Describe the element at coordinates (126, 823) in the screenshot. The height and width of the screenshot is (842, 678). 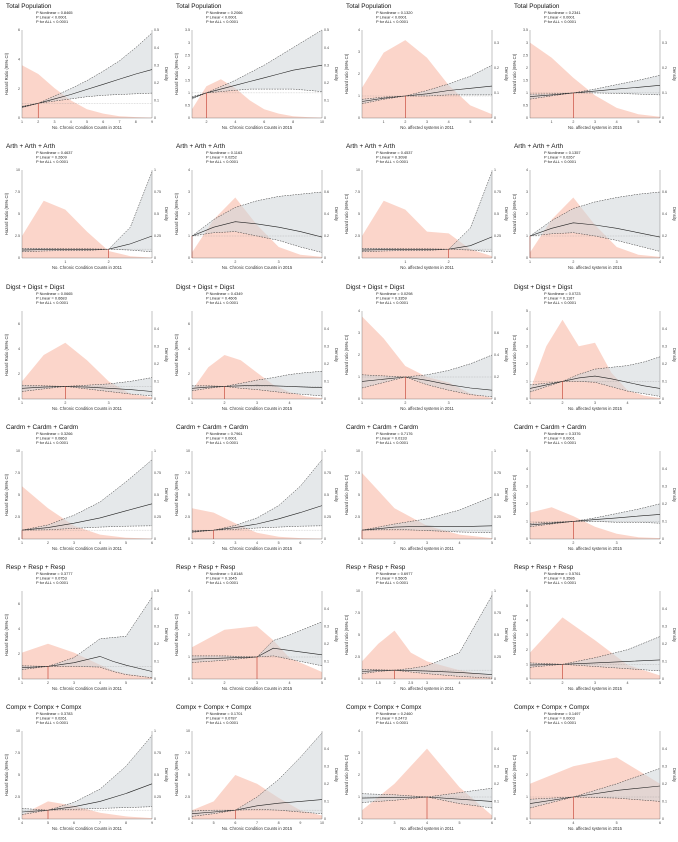
I see `x-tick-label: 8` at that location.